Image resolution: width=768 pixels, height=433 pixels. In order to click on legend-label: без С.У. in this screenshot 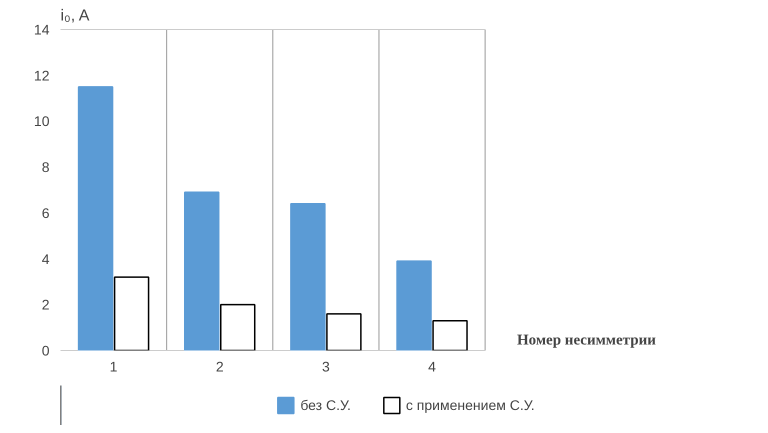, I will do `click(325, 405)`.